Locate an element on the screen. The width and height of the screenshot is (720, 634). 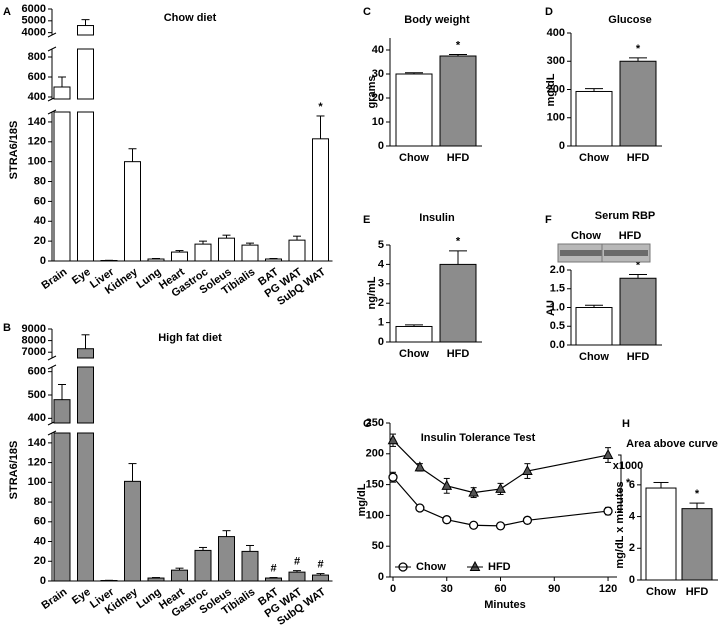
y-tick-label: 30 is located at coordinates (378, 74).